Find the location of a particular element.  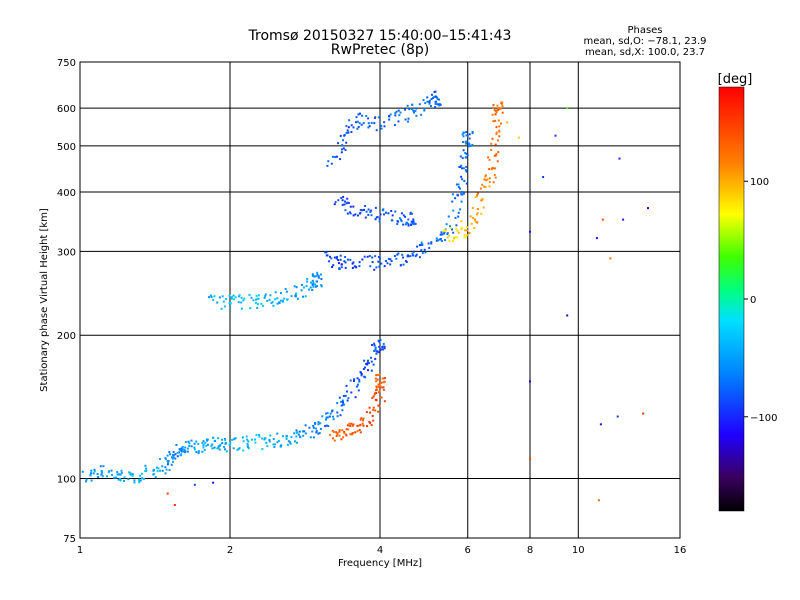

y-axis-label: Stationary phase Virtual Height [km] is located at coordinates (44, 300).